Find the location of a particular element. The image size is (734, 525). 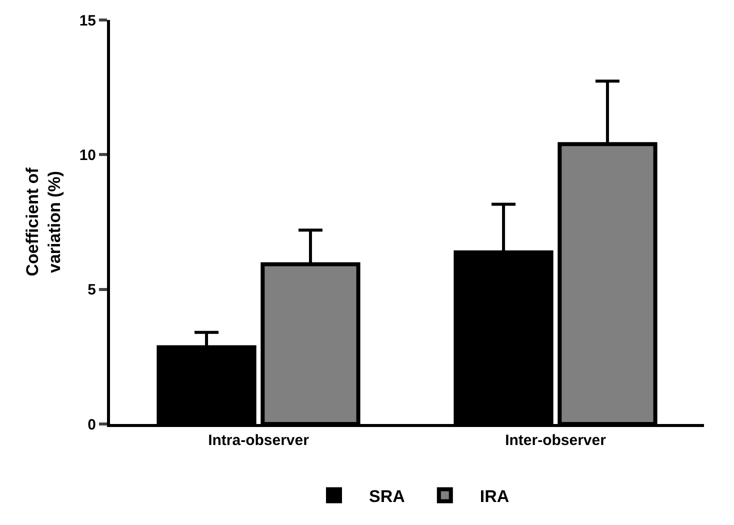

y-tick-label: 0 is located at coordinates (92, 425).